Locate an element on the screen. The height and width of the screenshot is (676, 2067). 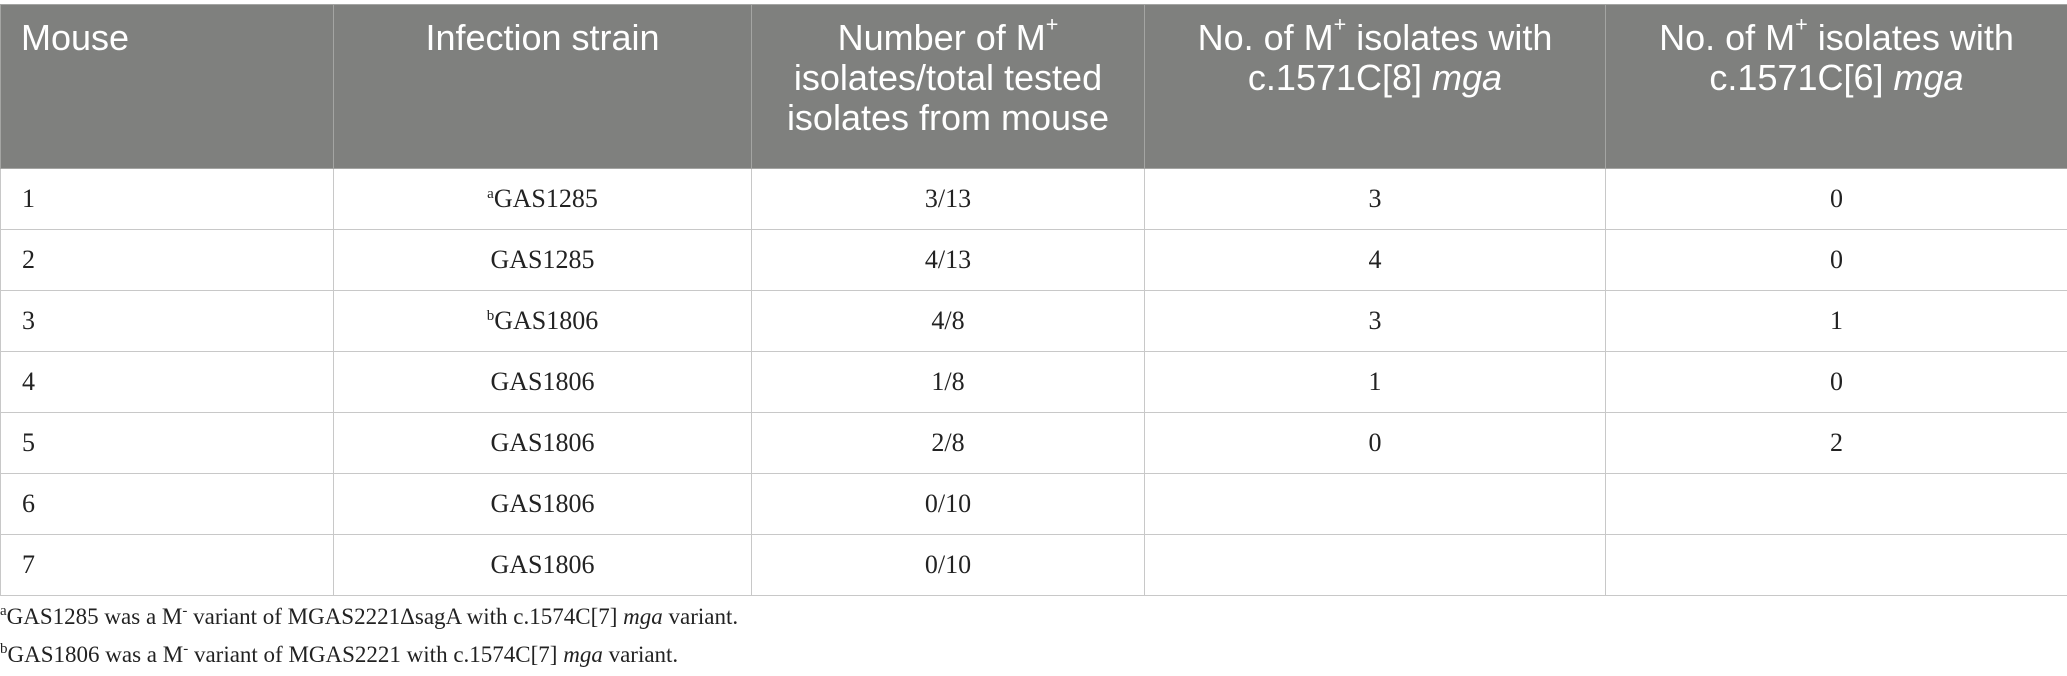
header-c6-isolates: No. of M+ isolates with c.1571C[6] mga is located at coordinates (1836, 86).